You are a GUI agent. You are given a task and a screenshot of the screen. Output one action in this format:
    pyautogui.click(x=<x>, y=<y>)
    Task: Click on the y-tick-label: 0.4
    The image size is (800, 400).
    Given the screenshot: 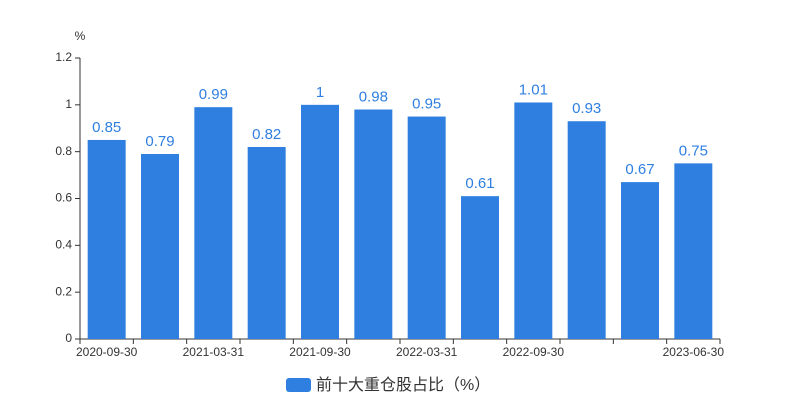 What is the action you would take?
    pyautogui.click(x=63, y=245)
    